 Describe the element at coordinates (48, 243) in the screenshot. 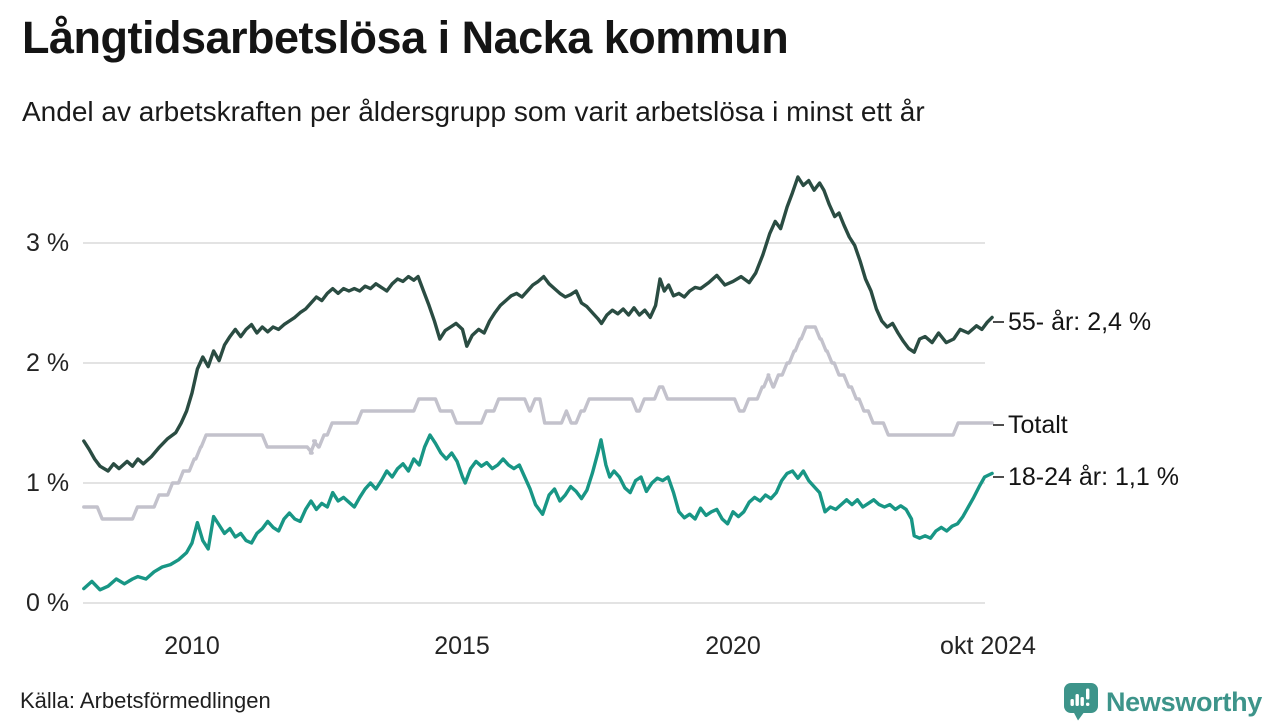

I see `y-axis-tick-3: 3 %` at that location.